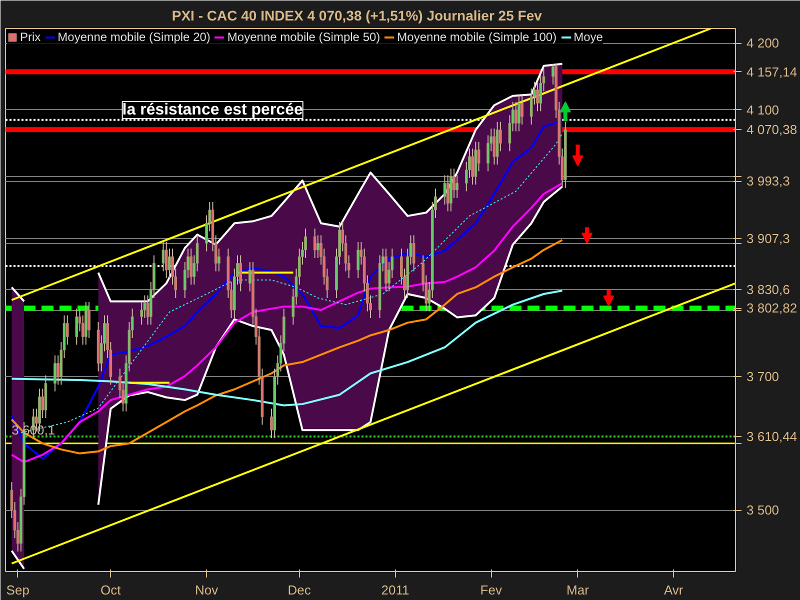 This screenshot has height=600, width=800. I want to click on x-tick-label: Dec, so click(300, 590).